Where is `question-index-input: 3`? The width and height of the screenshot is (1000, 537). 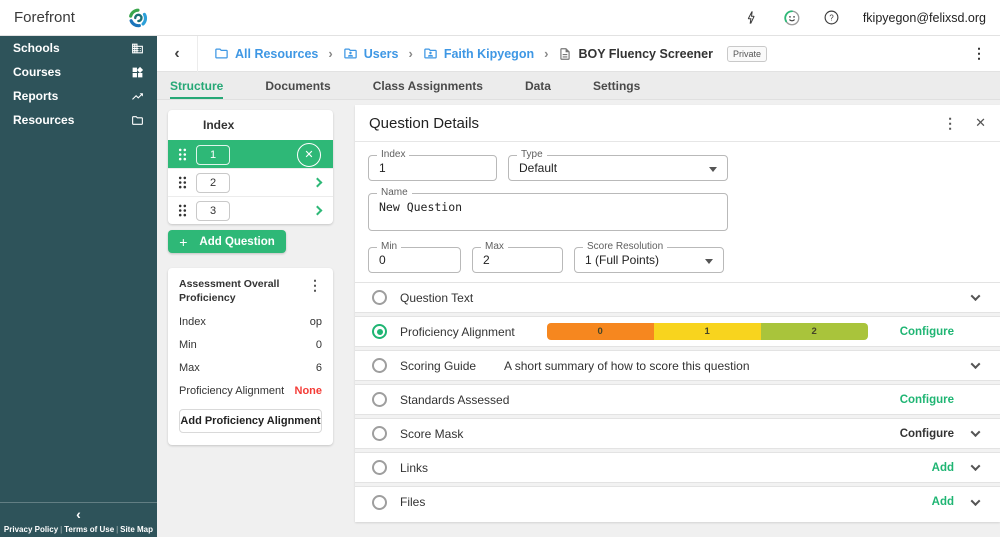
question-index-input: 3 is located at coordinates (213, 210).